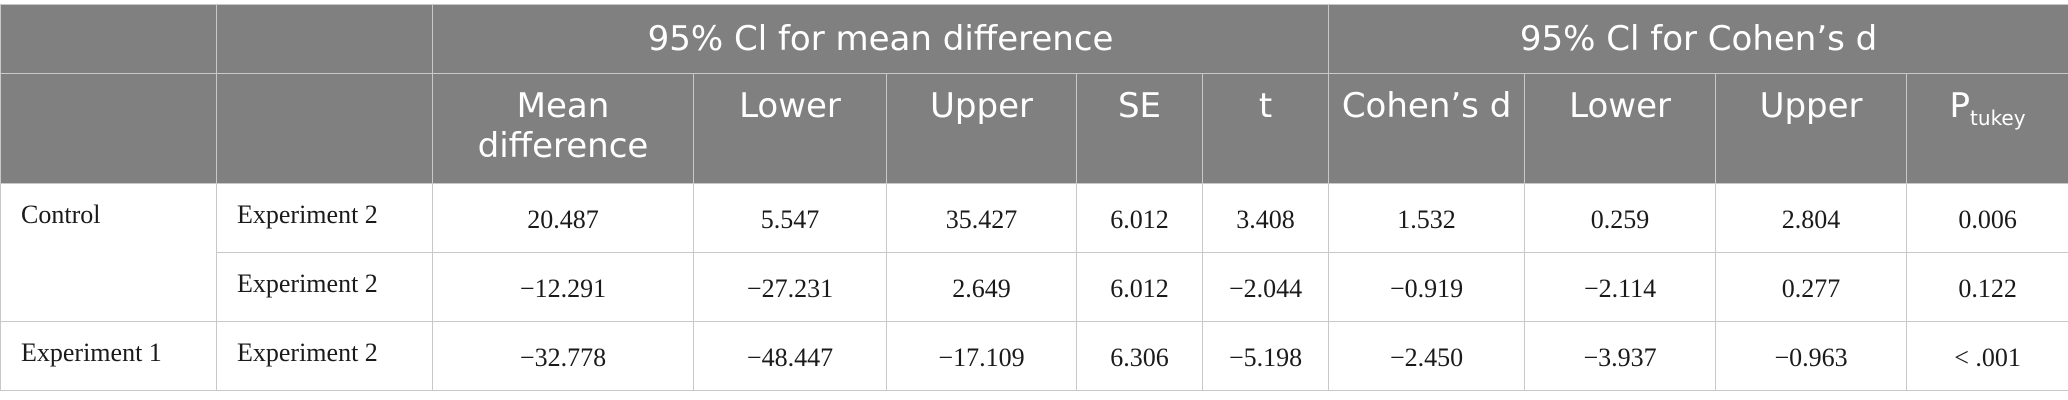 This screenshot has width=2068, height=400. Describe the element at coordinates (1811, 287) in the screenshot. I see `cell-upper-d: 0.277` at that location.